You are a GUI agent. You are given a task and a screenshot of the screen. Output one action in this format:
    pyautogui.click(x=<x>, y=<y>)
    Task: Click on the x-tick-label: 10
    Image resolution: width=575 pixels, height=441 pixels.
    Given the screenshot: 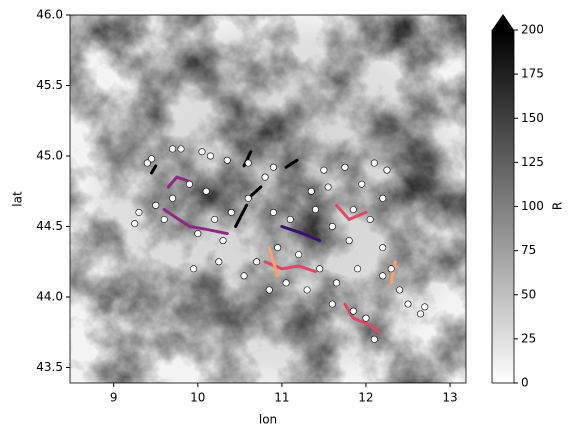 What is the action you would take?
    pyautogui.click(x=197, y=398)
    